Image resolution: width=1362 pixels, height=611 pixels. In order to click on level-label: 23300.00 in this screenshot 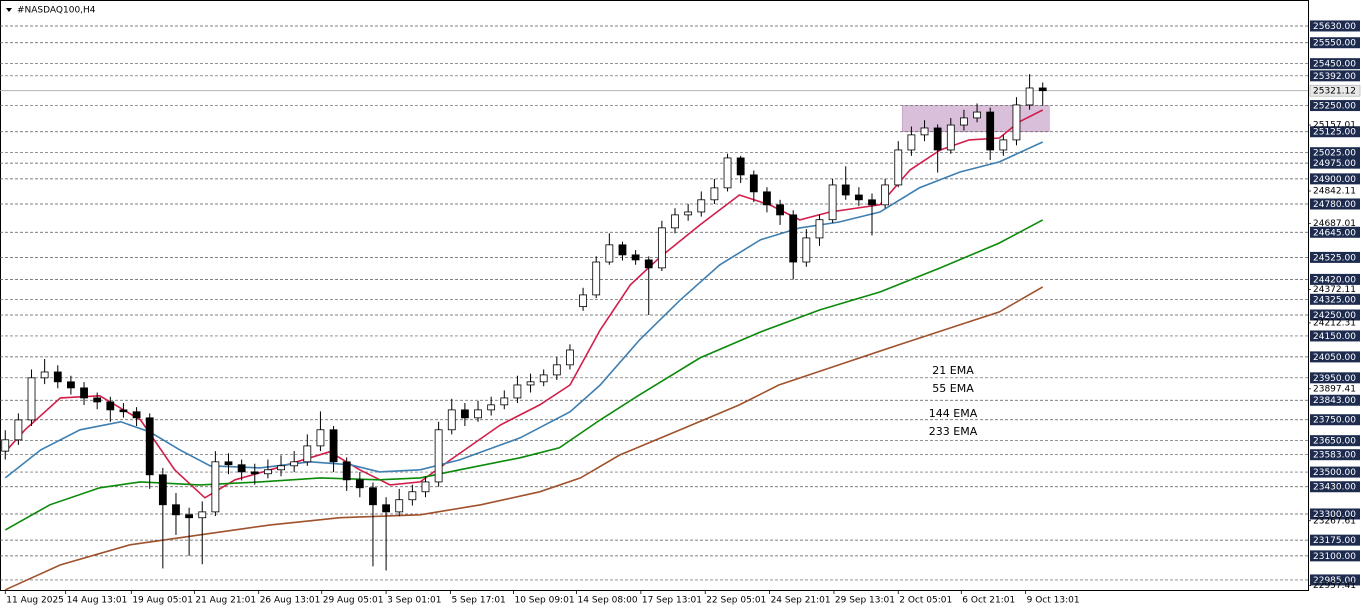, I will do `click(1334, 515)`.